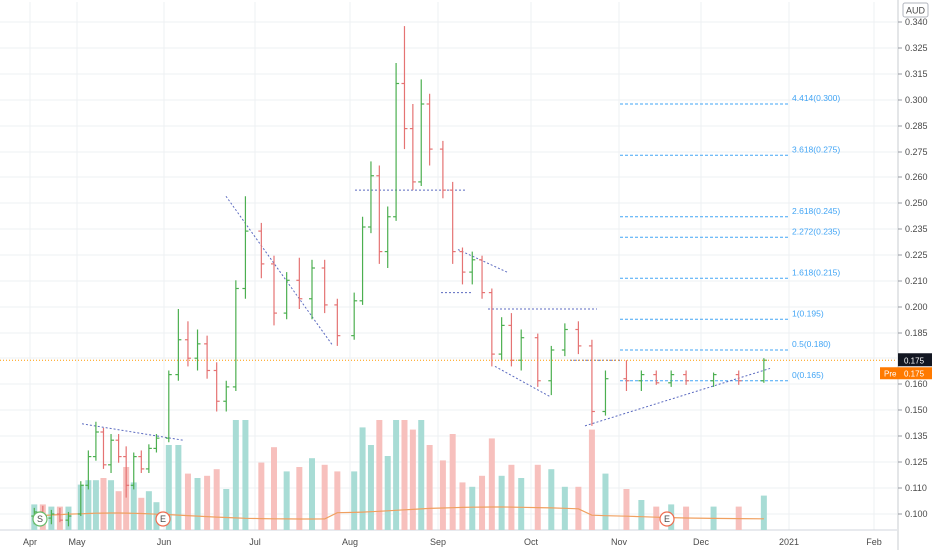  Describe the element at coordinates (789, 542) in the screenshot. I see `time-tick-label: 2021` at that location.